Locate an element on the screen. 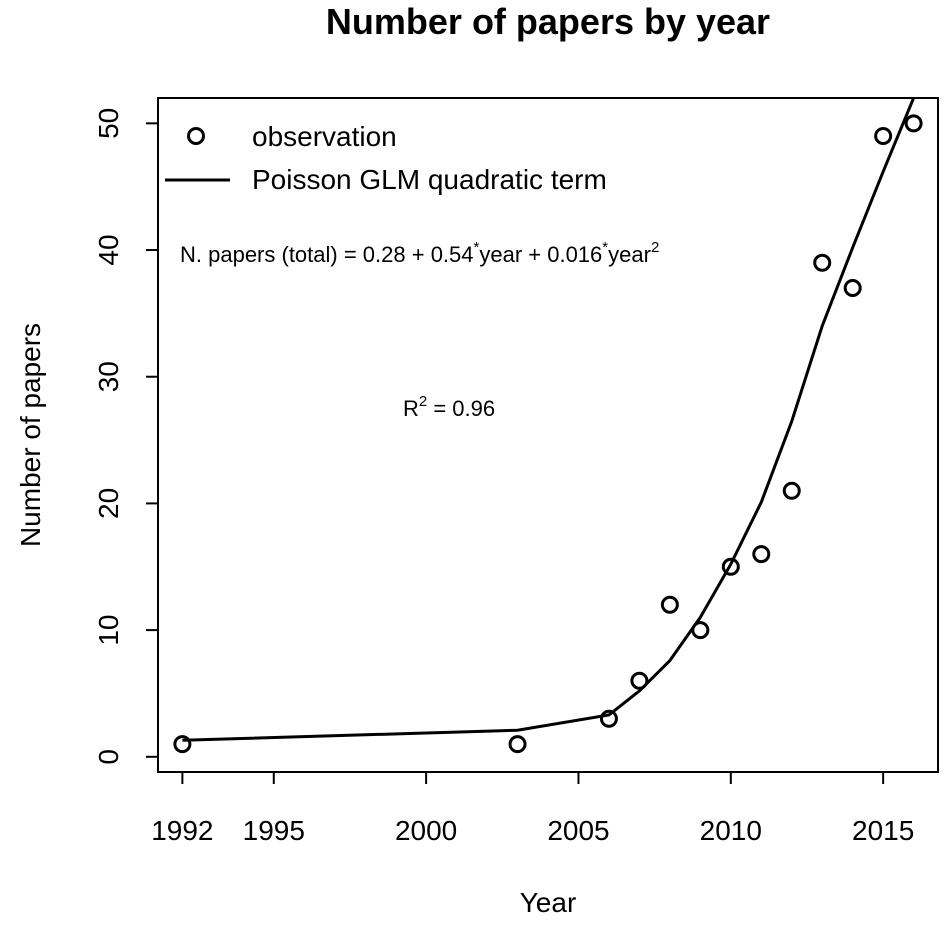  x-tick-label: 2000 is located at coordinates (426, 830).